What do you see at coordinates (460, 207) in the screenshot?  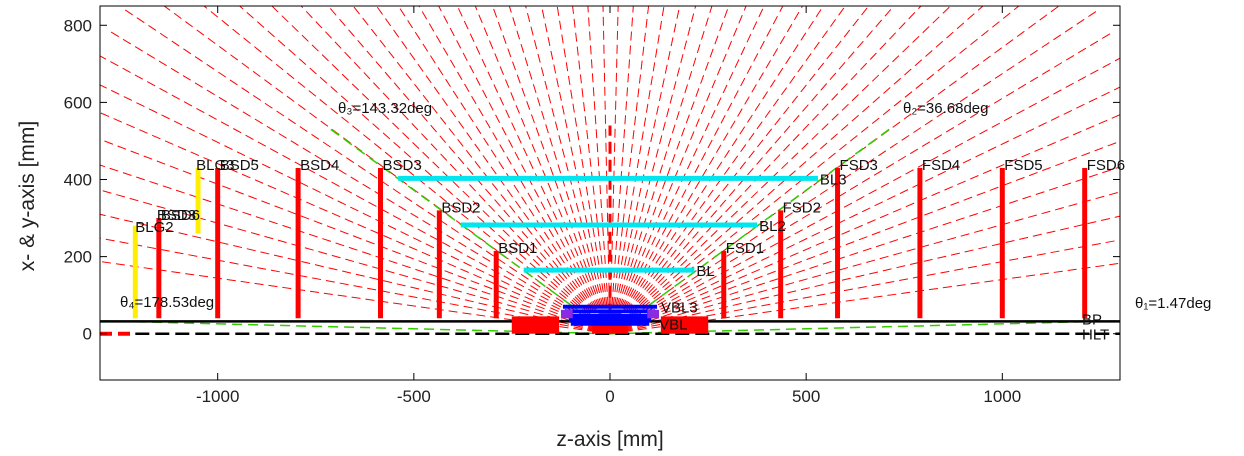 I see `disk-label: BSD2` at bounding box center [460, 207].